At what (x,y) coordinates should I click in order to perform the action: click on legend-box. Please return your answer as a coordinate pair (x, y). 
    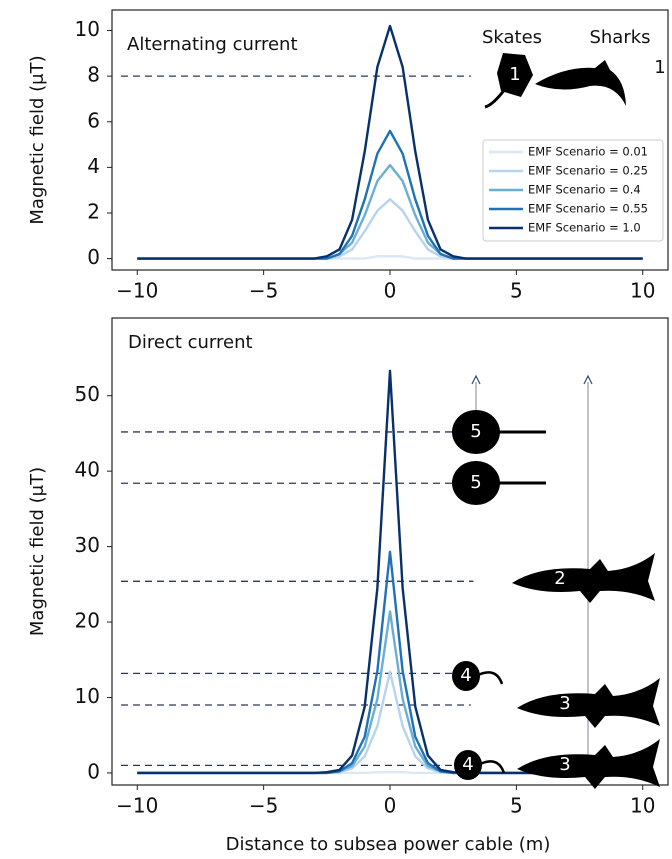
    Looking at the image, I should click on (573, 190).